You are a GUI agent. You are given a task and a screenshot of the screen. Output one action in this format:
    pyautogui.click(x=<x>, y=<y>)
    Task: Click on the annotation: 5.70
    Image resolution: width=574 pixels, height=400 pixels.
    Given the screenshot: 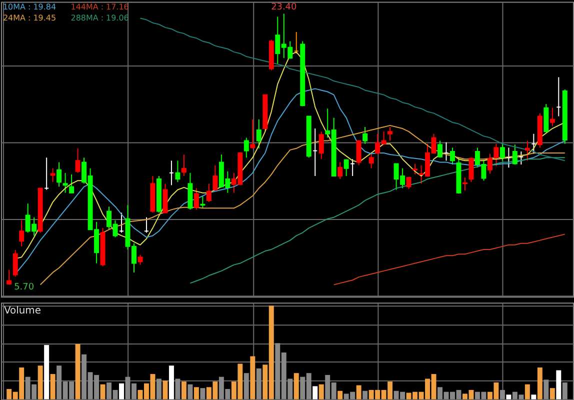 What is the action you would take?
    pyautogui.click(x=24, y=287)
    